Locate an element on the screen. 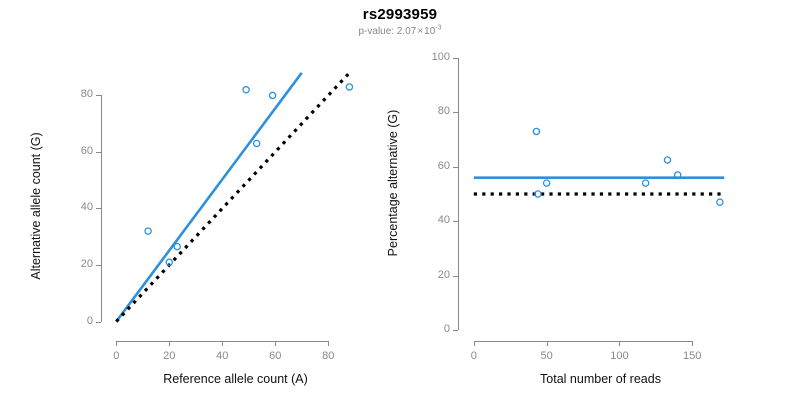 This screenshot has width=800, height=400. figure-title-block: rs2993959 p-value: 2.07×10-3 is located at coordinates (400, 22).